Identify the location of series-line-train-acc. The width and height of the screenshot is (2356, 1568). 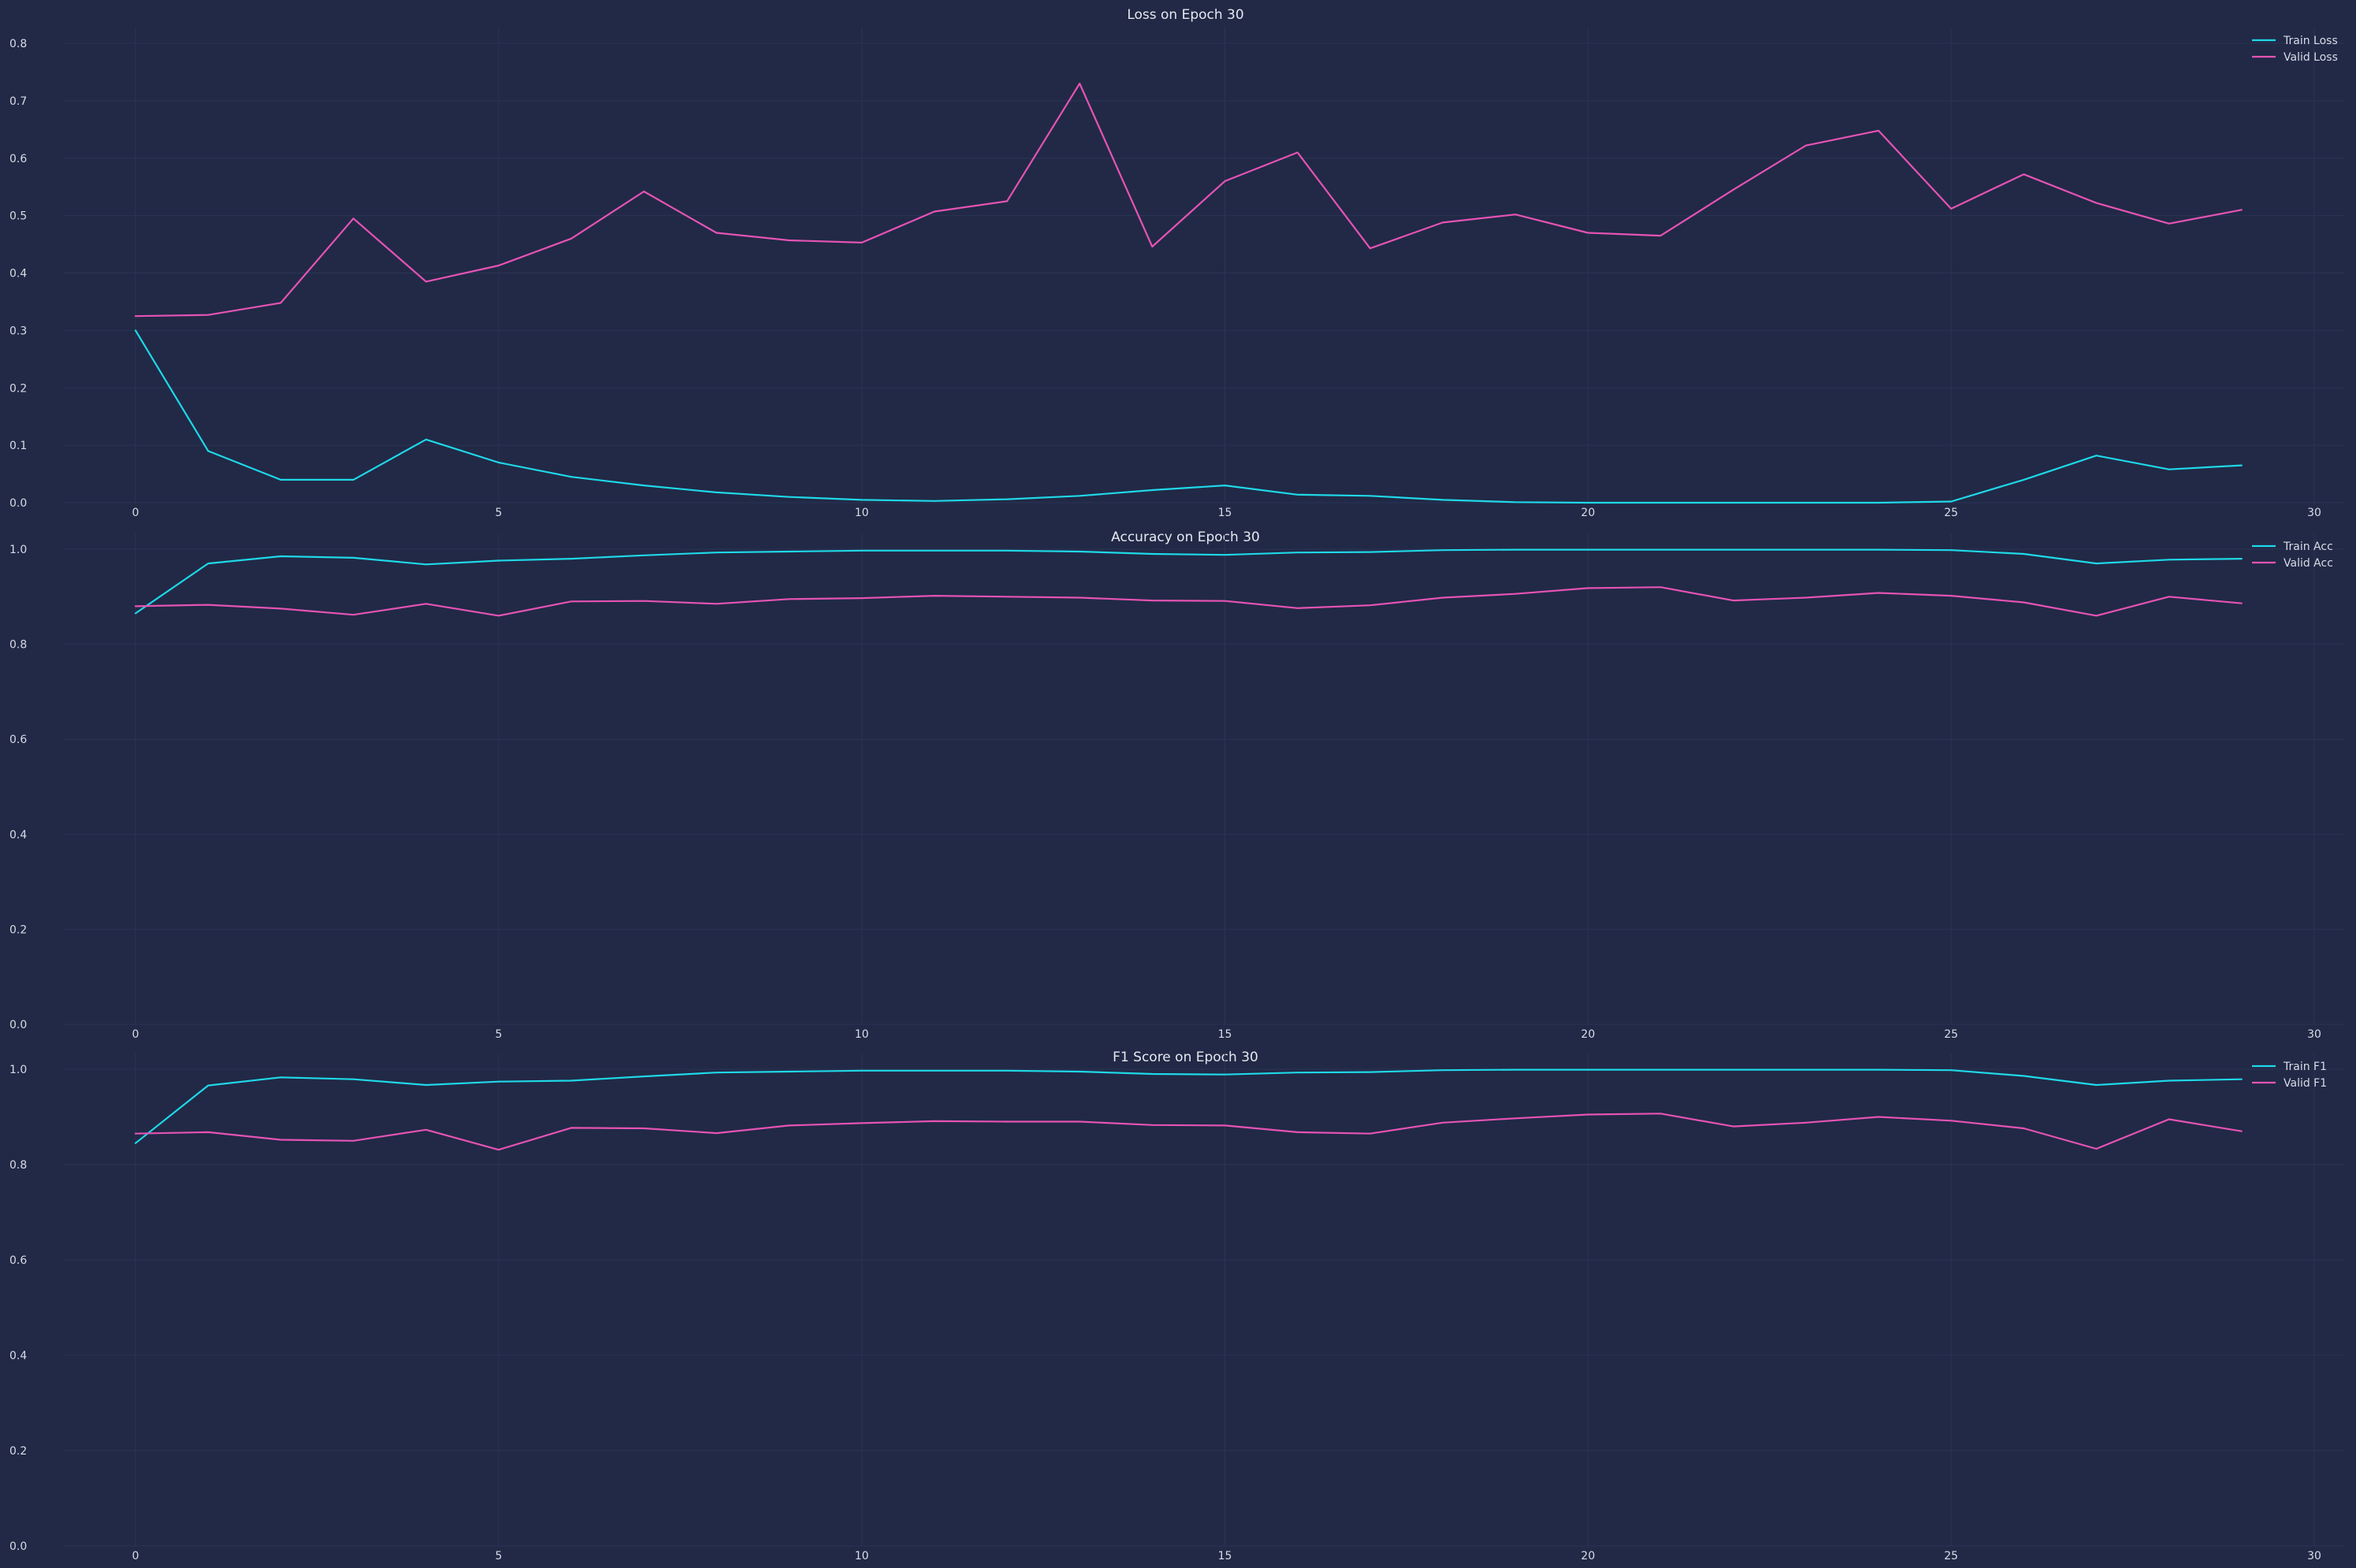
(1188, 581).